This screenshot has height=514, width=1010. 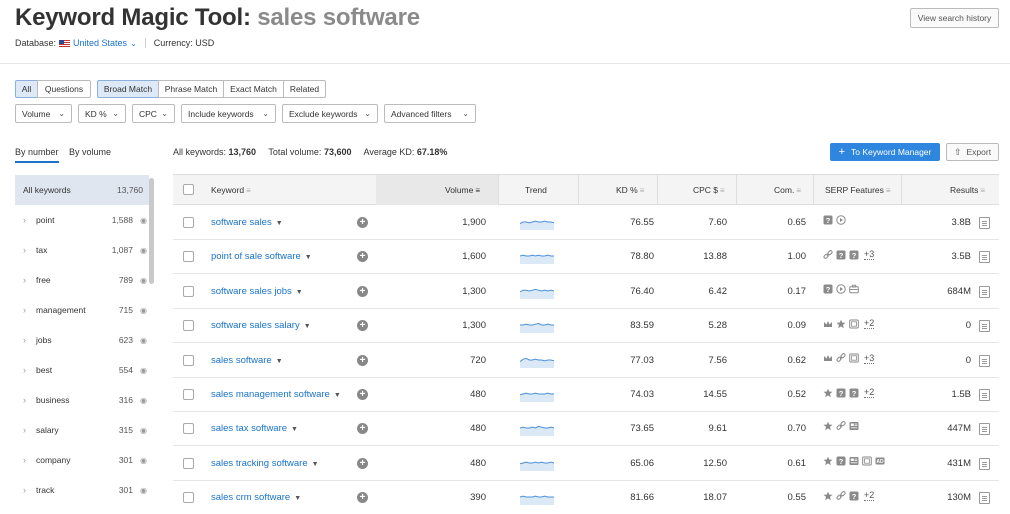 I want to click on export-button: ⇧ Export, so click(x=972, y=152).